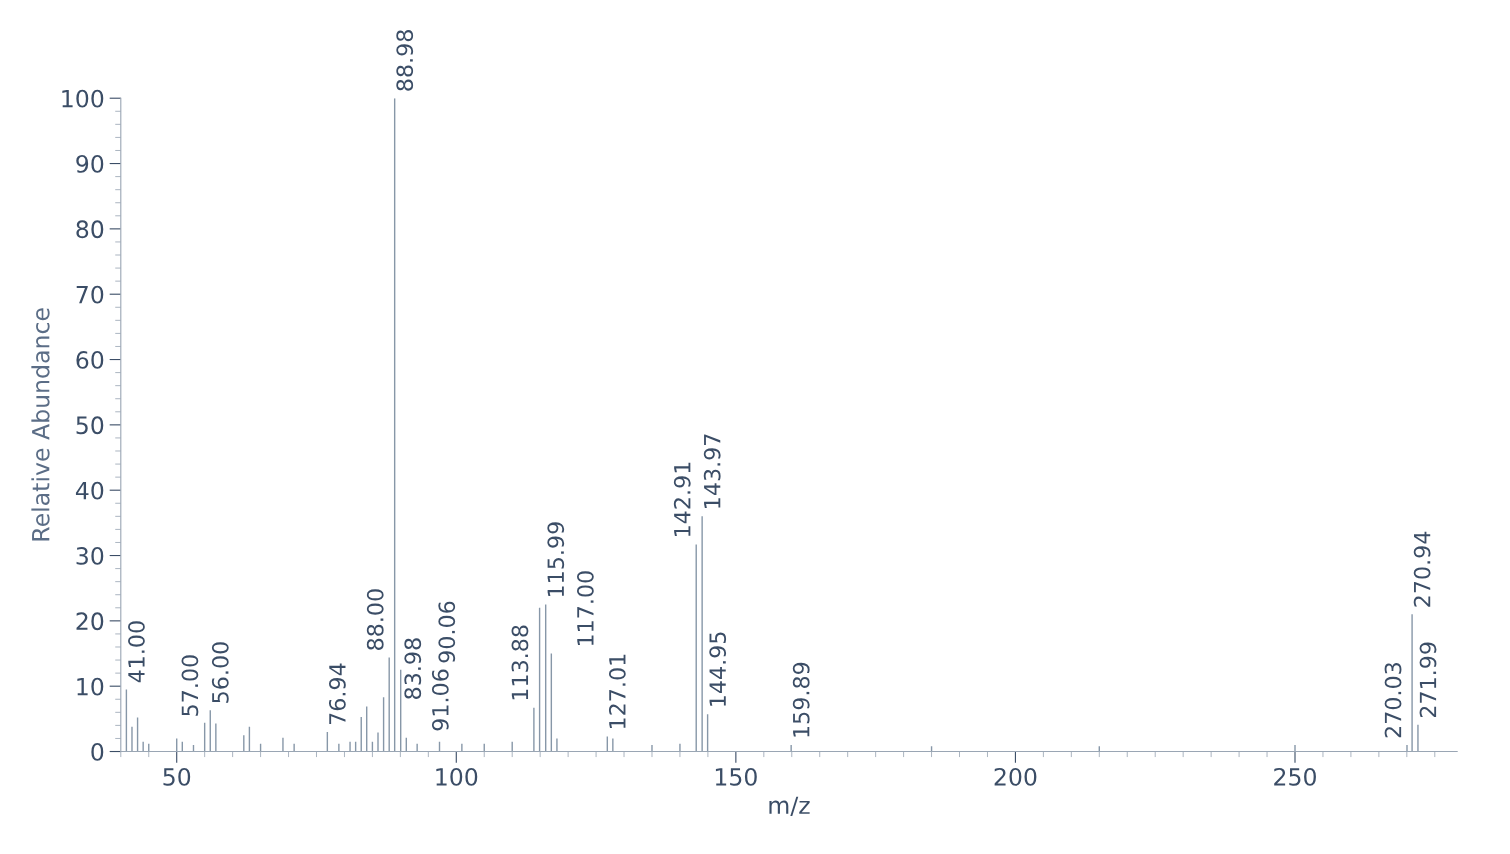 Image resolution: width=1510 pixels, height=854 pixels. What do you see at coordinates (556, 559) in the screenshot?
I see `annotation: 115.99` at bounding box center [556, 559].